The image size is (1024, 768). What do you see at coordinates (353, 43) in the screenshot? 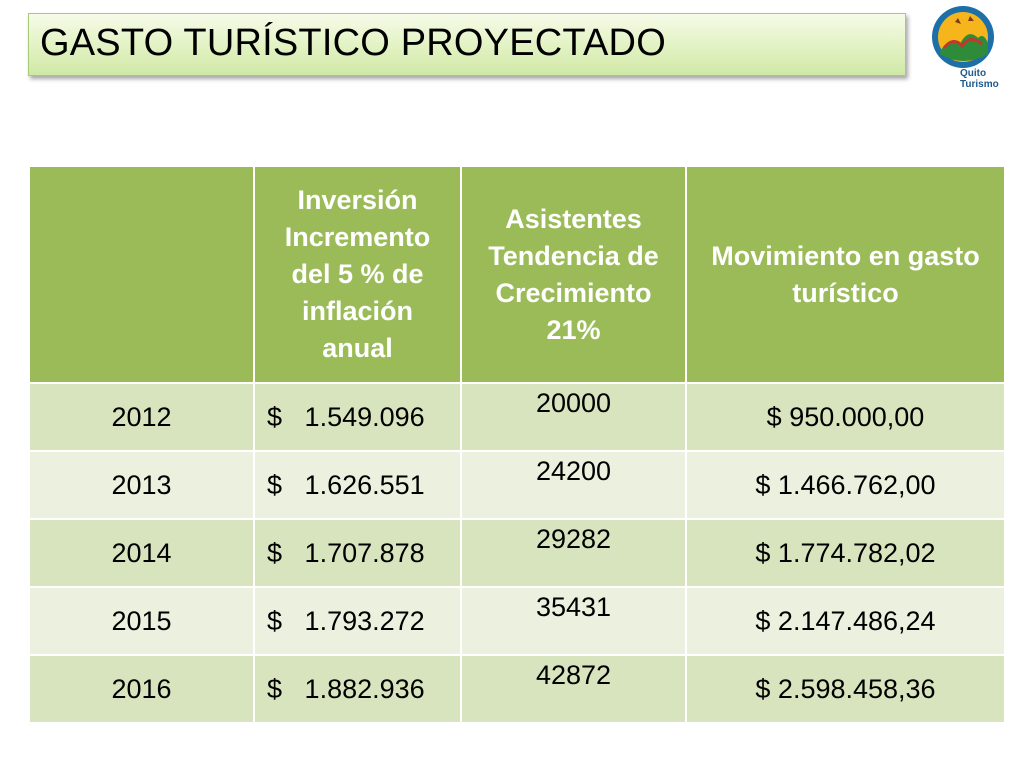
I see `page-title: GASTO TURÍSTICO PROYECTADO` at bounding box center [353, 43].